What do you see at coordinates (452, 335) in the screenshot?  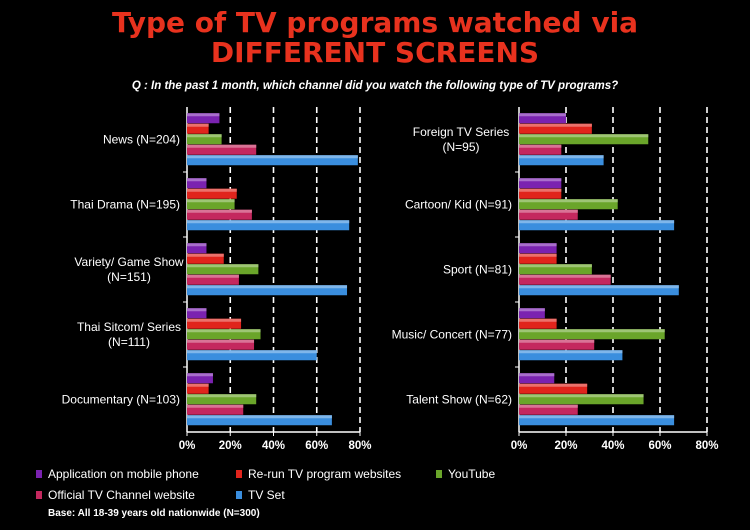 I see `category-label: Music/ Concert (N=77)` at bounding box center [452, 335].